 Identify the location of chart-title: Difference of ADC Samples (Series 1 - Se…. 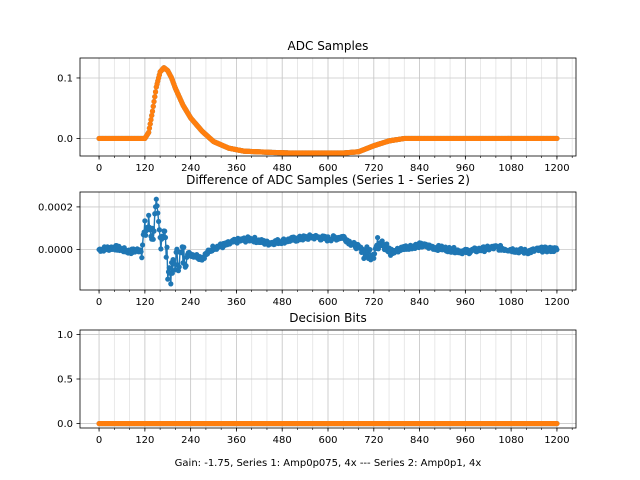
(328, 180).